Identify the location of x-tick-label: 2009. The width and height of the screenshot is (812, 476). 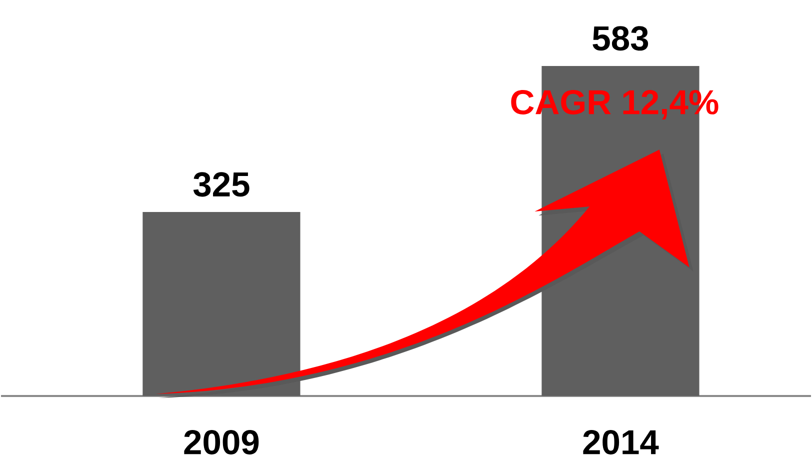
(221, 442).